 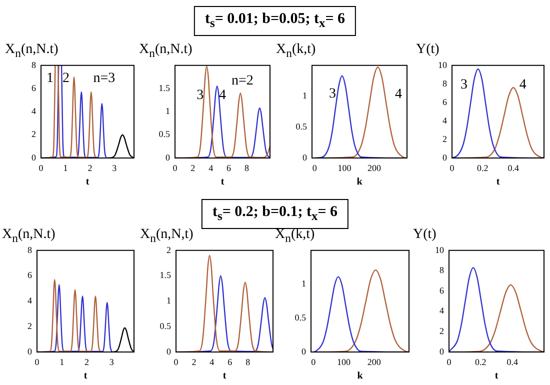 What do you see at coordinates (242, 80) in the screenshot?
I see `annotation: n=2` at bounding box center [242, 80].